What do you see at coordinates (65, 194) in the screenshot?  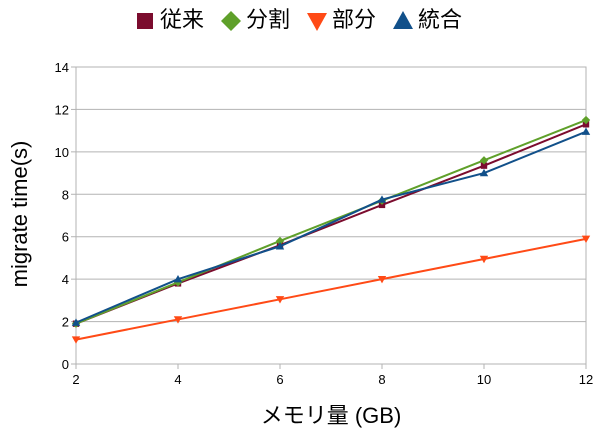 I see `y-tick-label: 8` at bounding box center [65, 194].